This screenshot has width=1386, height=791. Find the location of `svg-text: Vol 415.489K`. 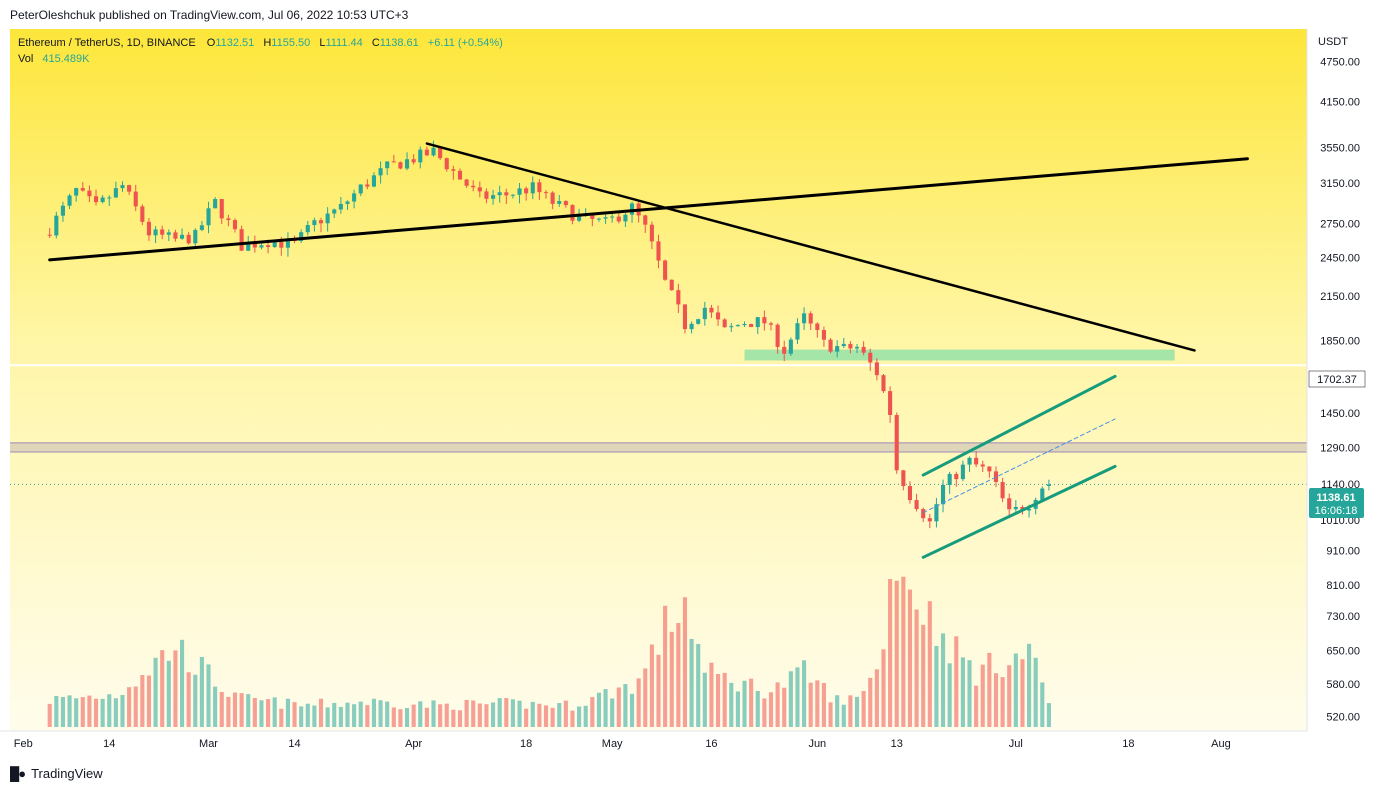

svg-text: Vol 415.489K is located at coordinates (54, 59).